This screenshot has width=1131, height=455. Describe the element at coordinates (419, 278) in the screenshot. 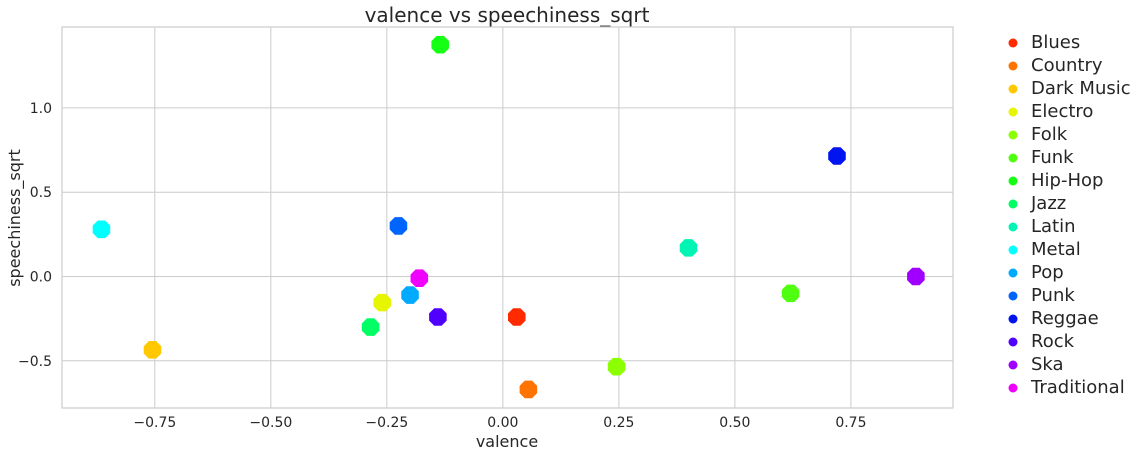

I see `data-point-traditional` at that location.